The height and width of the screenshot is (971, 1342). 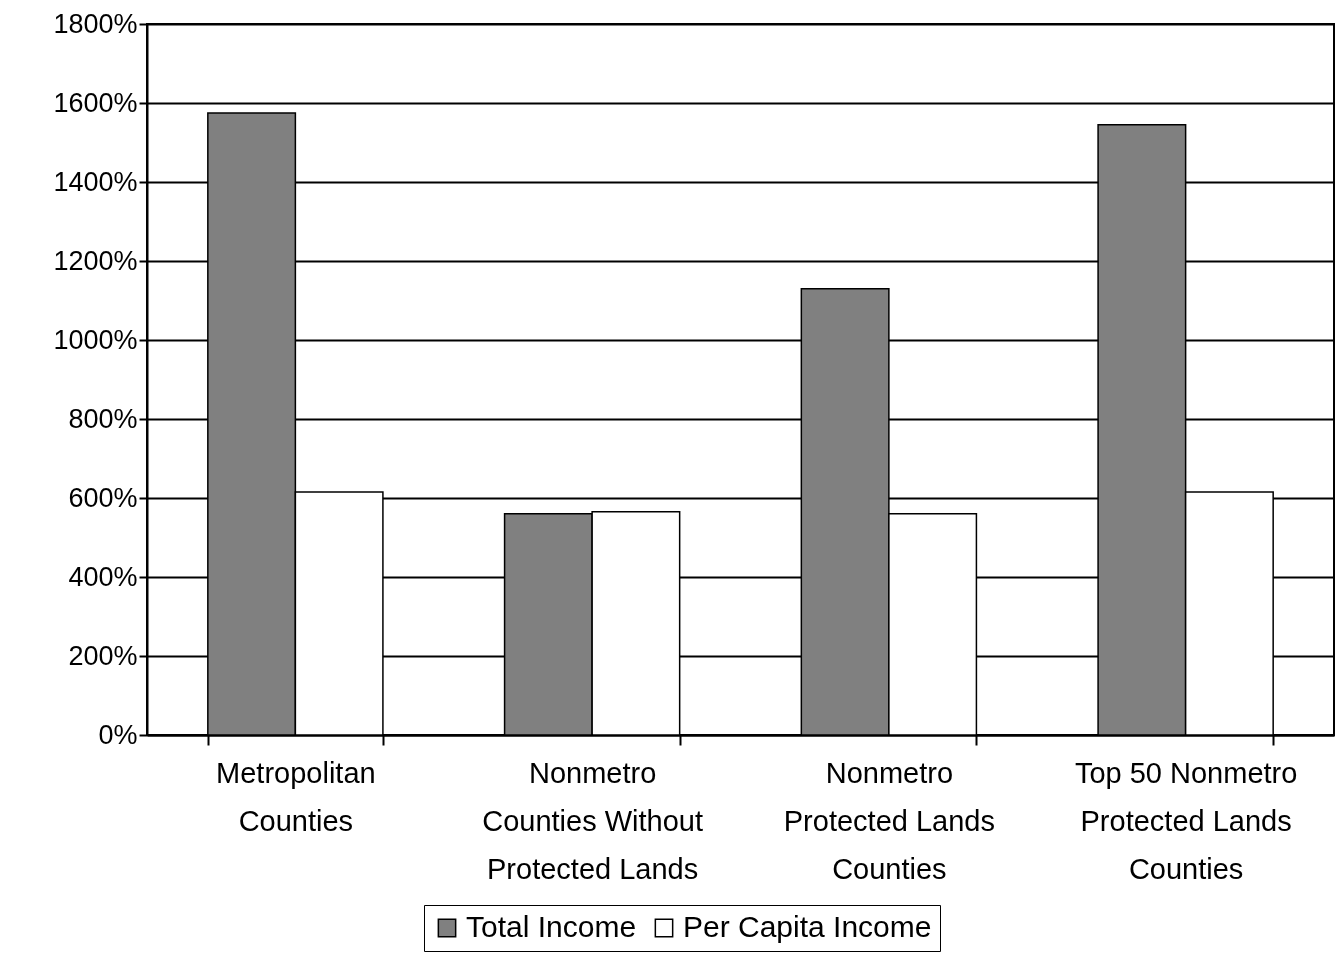 I want to click on y-tick-label: 1600%, so click(x=95, y=102).